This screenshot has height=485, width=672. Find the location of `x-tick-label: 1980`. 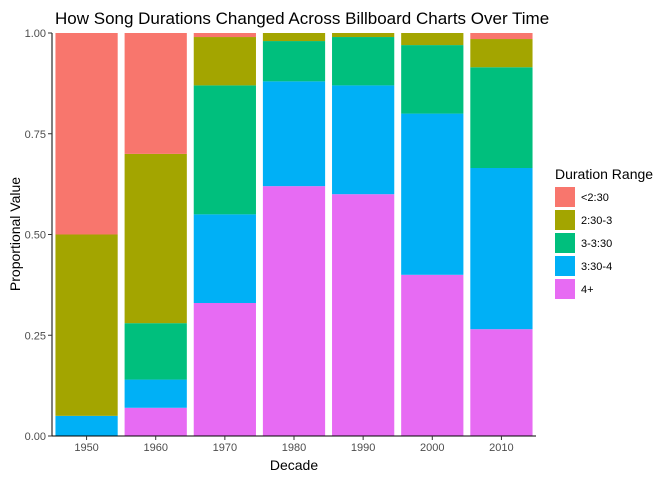

x-tick-label: 1980 is located at coordinates (294, 448).